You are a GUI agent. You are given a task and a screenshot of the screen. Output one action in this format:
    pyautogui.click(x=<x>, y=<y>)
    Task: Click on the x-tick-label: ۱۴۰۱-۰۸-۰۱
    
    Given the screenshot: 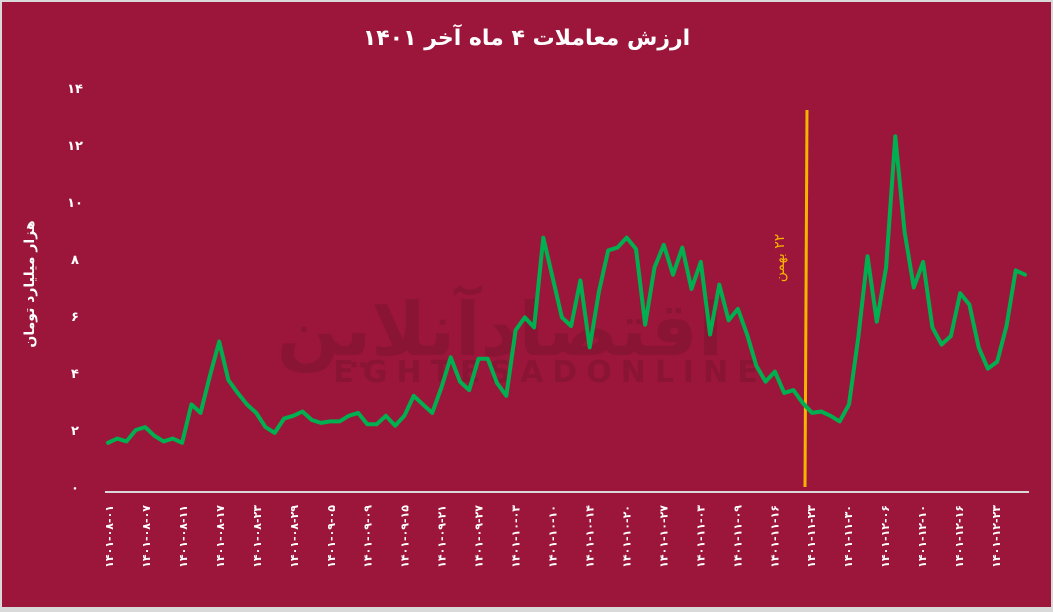 What is the action you would take?
    pyautogui.click(x=109, y=536)
    